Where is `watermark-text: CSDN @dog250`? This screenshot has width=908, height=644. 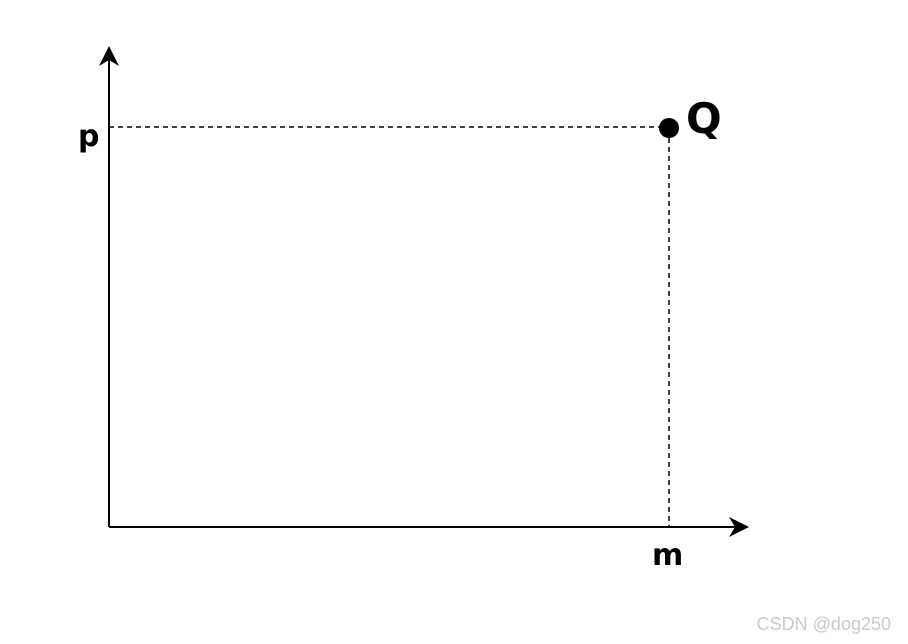 watermark-text: CSDN @dog250 is located at coordinates (824, 624).